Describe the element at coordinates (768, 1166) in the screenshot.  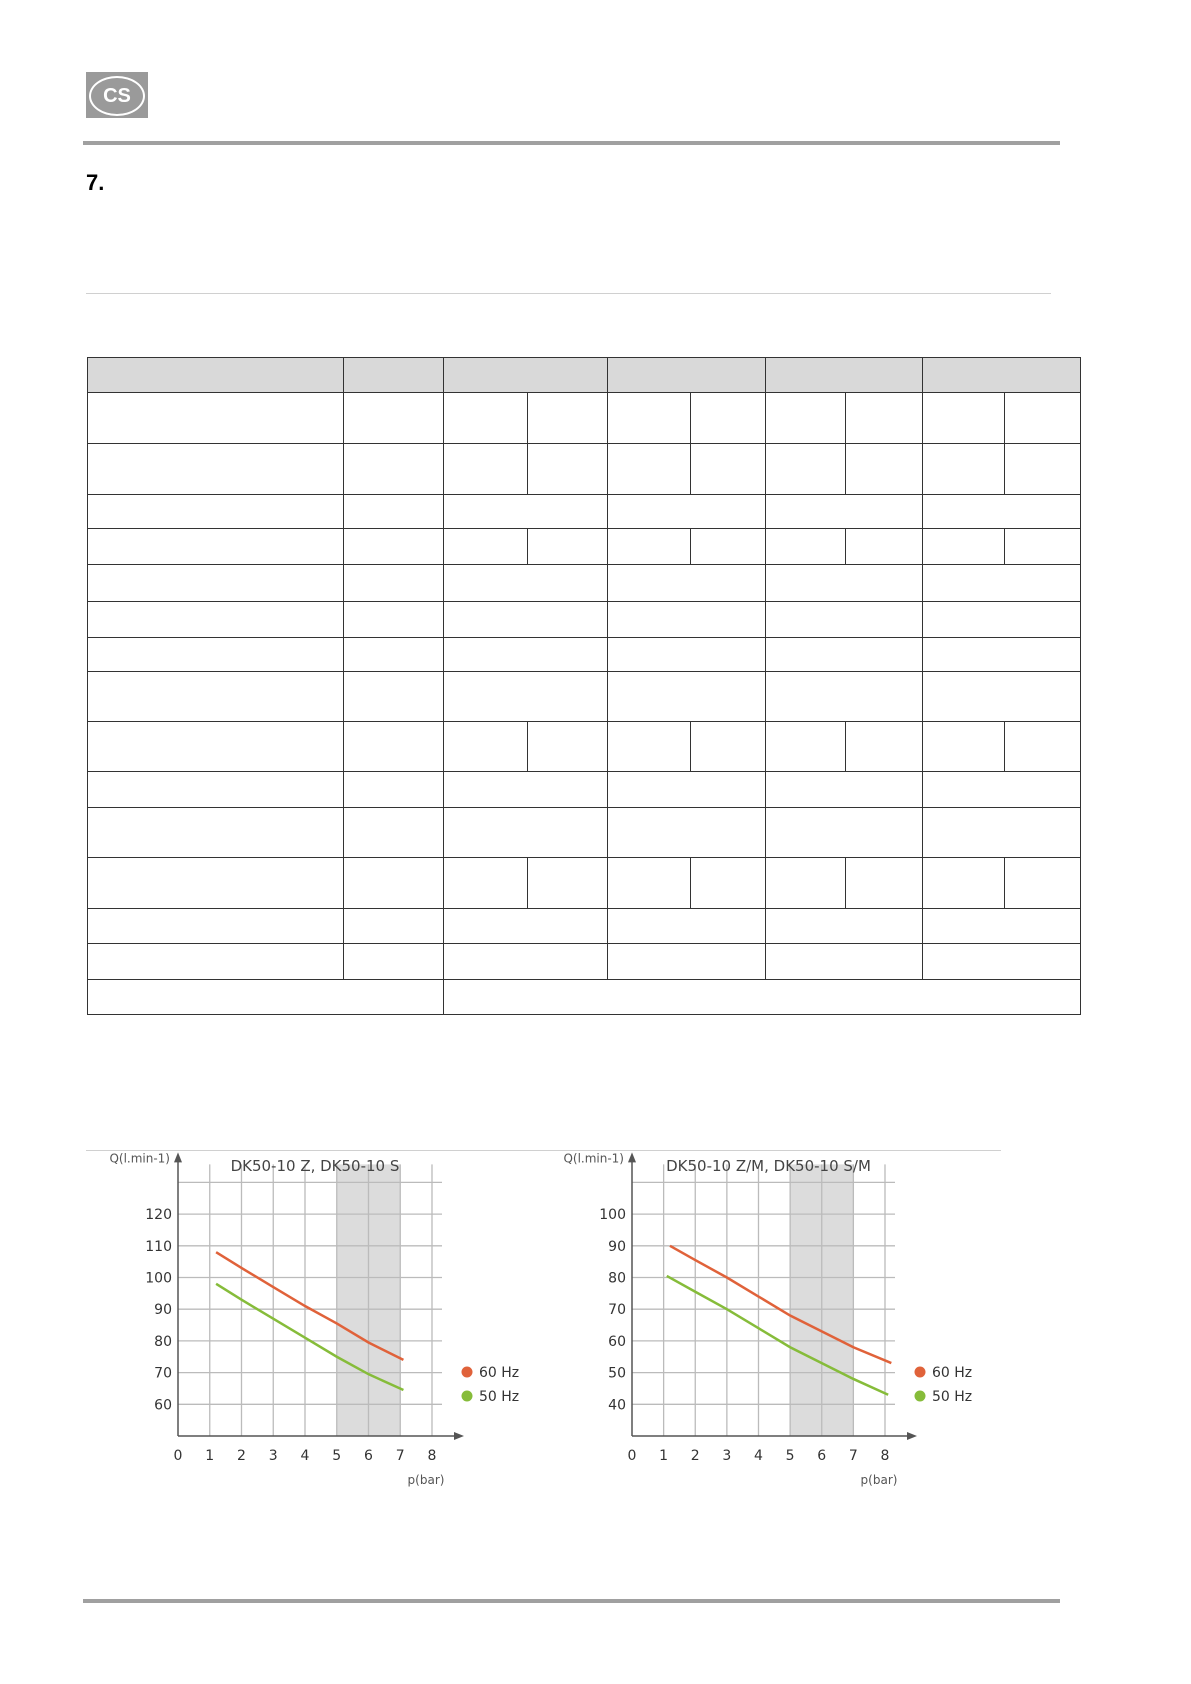
I see `chart-title: DK50-10 Z/M, DK50-10 S/M` at that location.